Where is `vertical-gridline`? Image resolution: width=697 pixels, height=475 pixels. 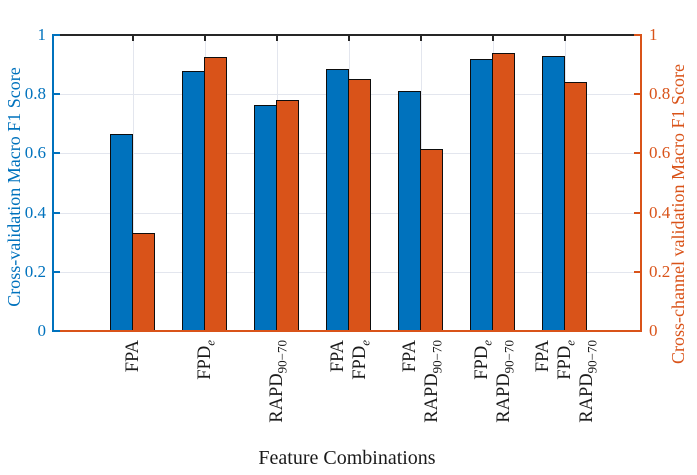
vertical-gridline is located at coordinates (133, 183).